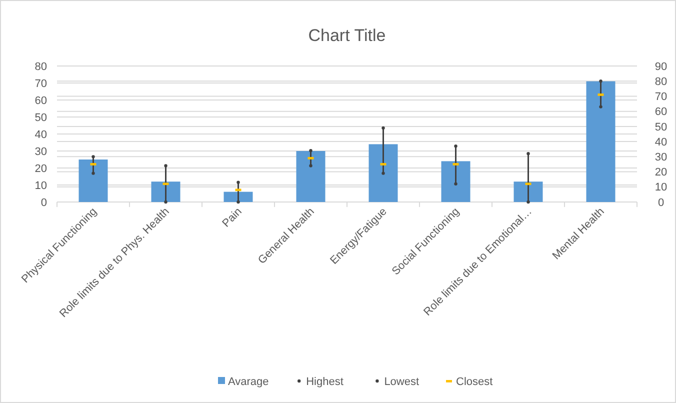  What do you see at coordinates (248, 382) in the screenshot?
I see `legend-label: Avarage` at bounding box center [248, 382].